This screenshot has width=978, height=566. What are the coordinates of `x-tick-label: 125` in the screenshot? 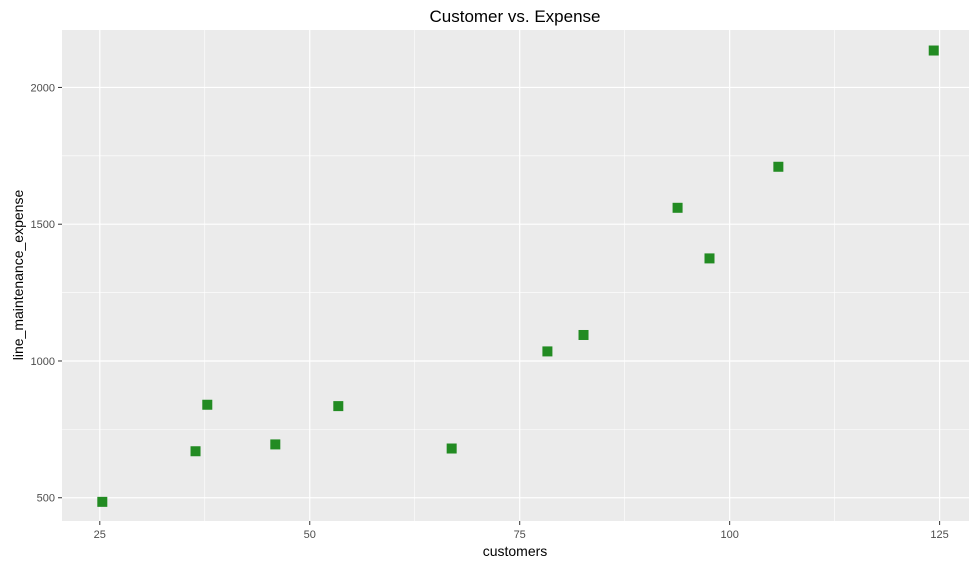 It's located at (939, 535).